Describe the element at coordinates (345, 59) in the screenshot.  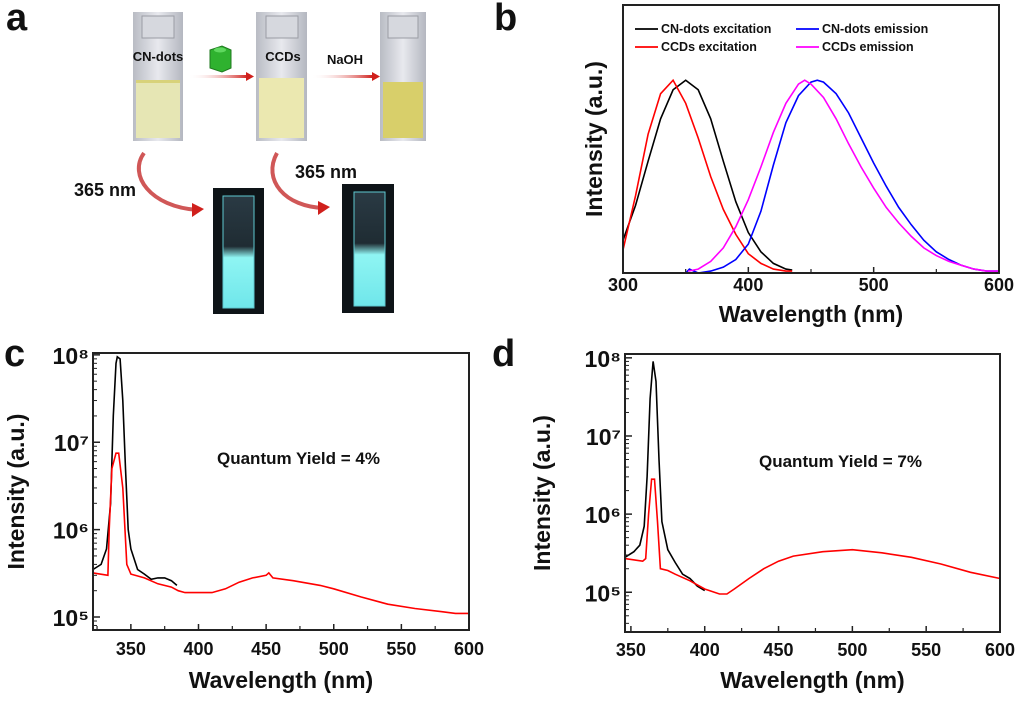
I see `label-naoh: NaOH` at that location.